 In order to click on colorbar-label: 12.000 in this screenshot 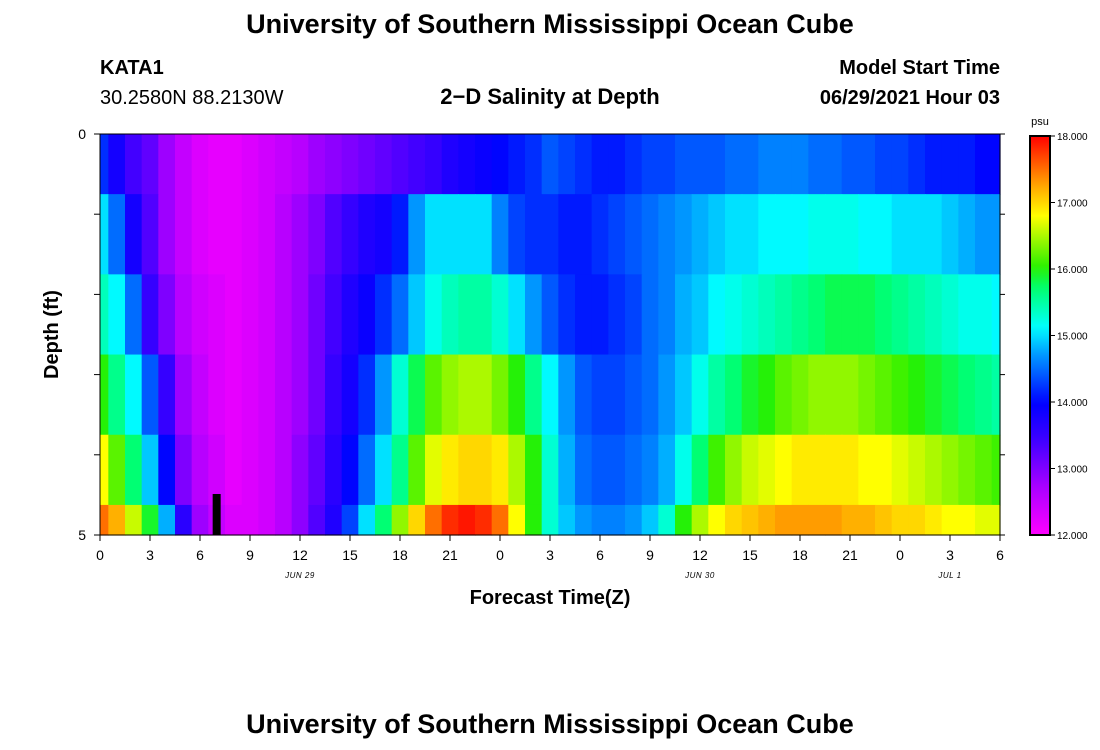, I will do `click(1072, 536)`.